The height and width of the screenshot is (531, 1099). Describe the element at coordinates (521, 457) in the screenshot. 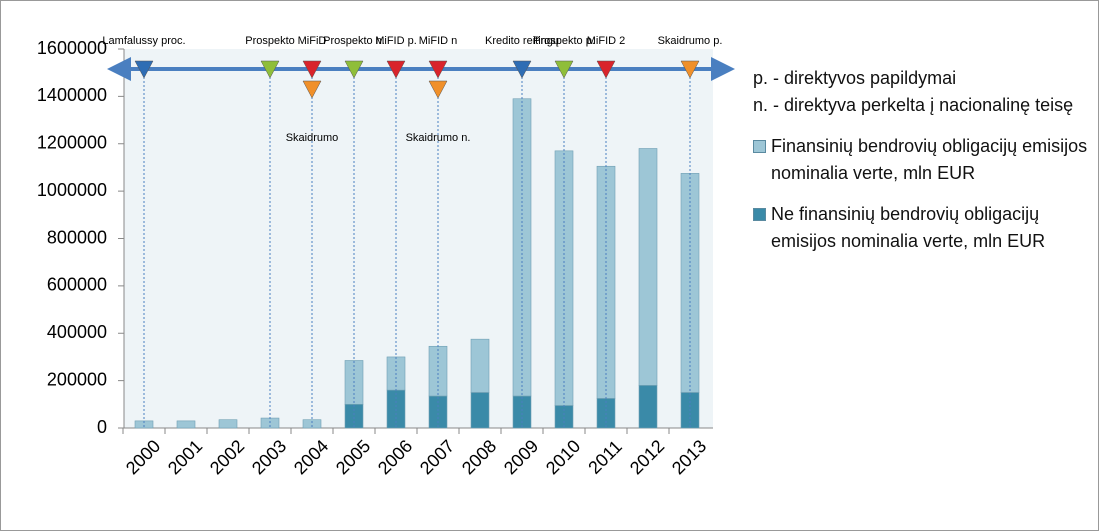

I see `x-tick-label: 2009` at that location.